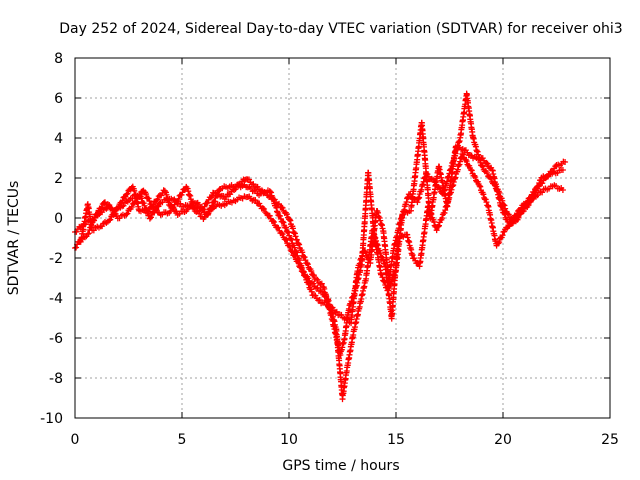 This screenshot has width=640, height=480. Describe the element at coordinates (503, 440) in the screenshot. I see `x-tick-label: 20` at that location.